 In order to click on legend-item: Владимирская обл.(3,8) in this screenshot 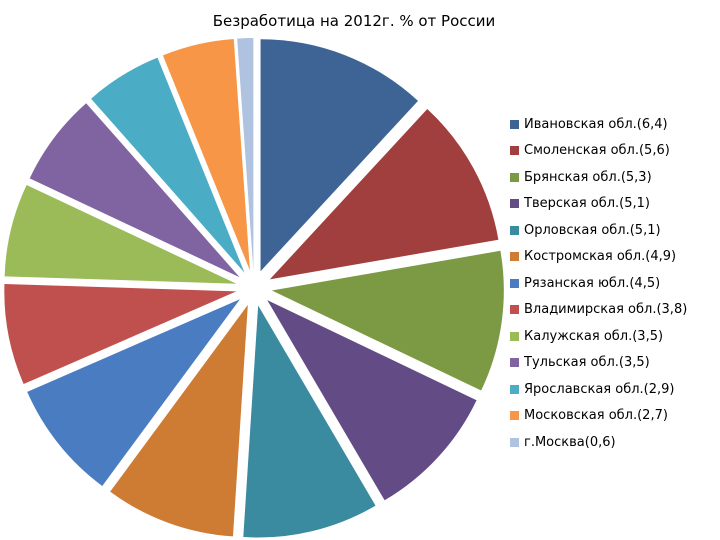, I will do `click(598, 310)`.